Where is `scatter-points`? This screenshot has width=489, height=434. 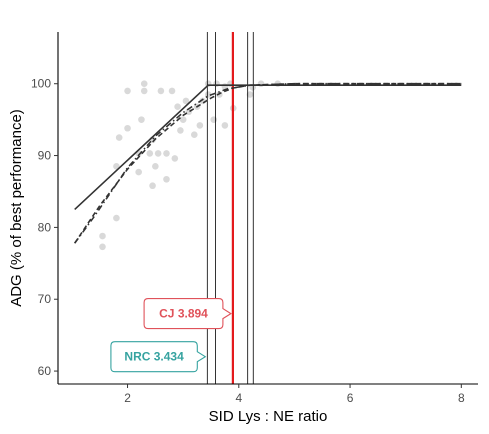
scatter-points is located at coordinates (190, 165).